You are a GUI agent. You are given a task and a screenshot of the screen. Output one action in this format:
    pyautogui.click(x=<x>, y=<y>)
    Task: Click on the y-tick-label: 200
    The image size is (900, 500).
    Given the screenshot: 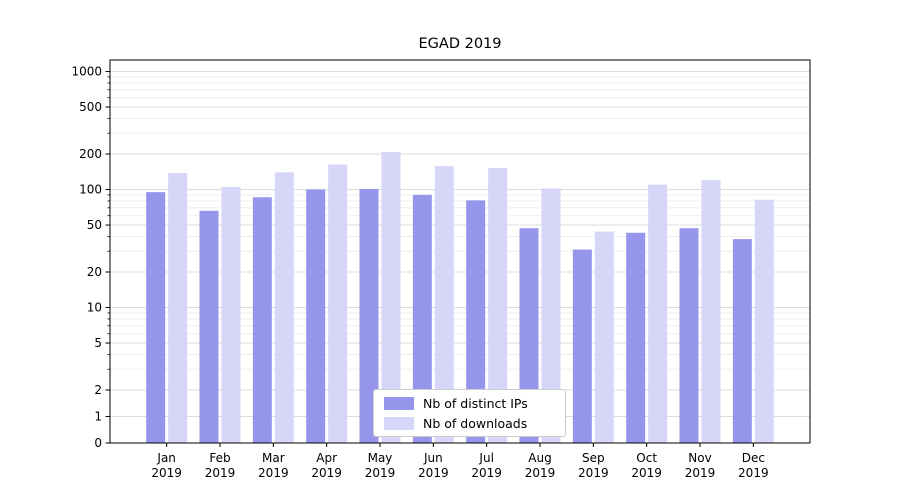 What is the action you would take?
    pyautogui.click(x=90, y=154)
    